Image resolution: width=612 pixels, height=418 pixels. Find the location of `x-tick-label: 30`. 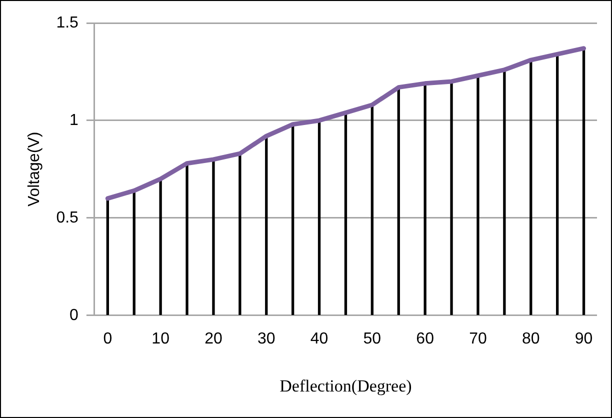

x-tick-label: 30 is located at coordinates (266, 339).